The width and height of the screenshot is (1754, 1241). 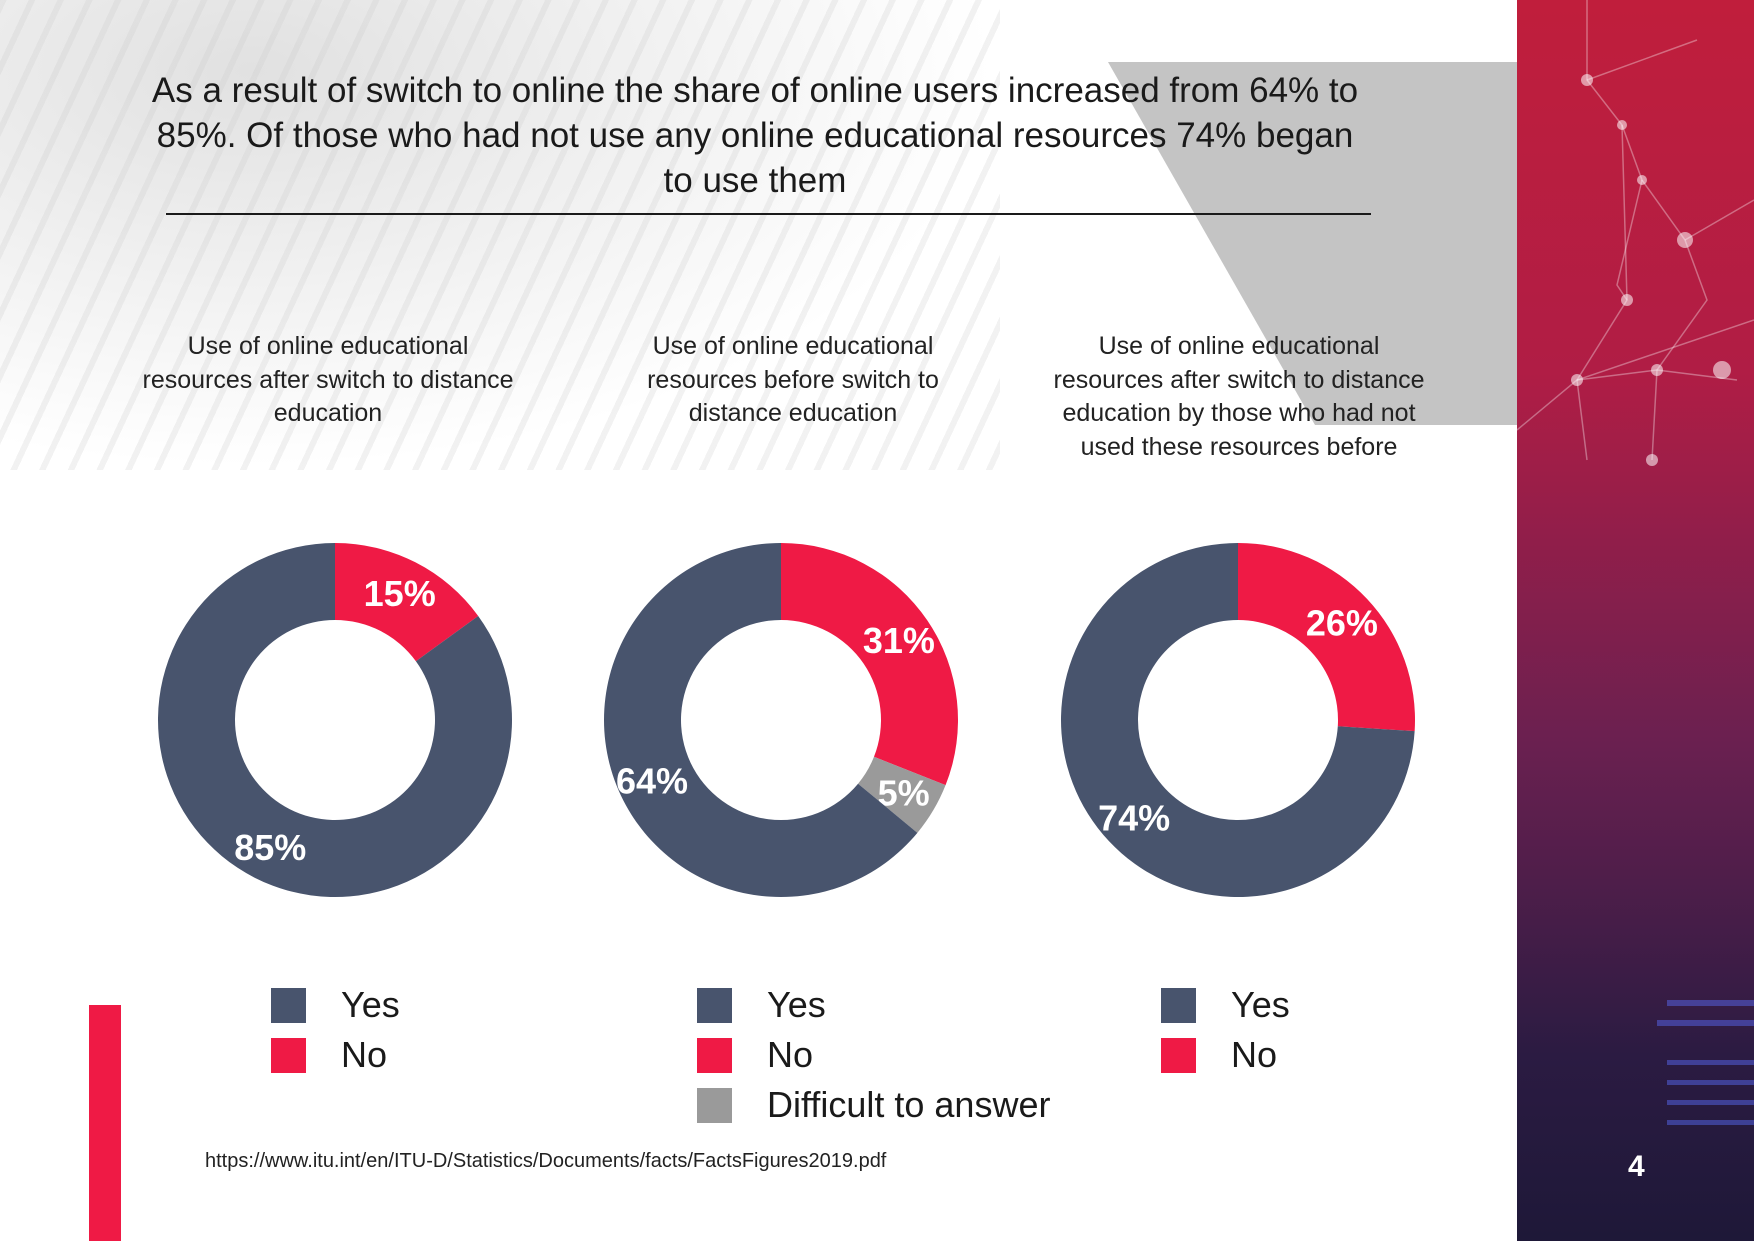 I want to click on donut-chart-before-switch: 31% 5% 64%, so click(x=780, y=720).